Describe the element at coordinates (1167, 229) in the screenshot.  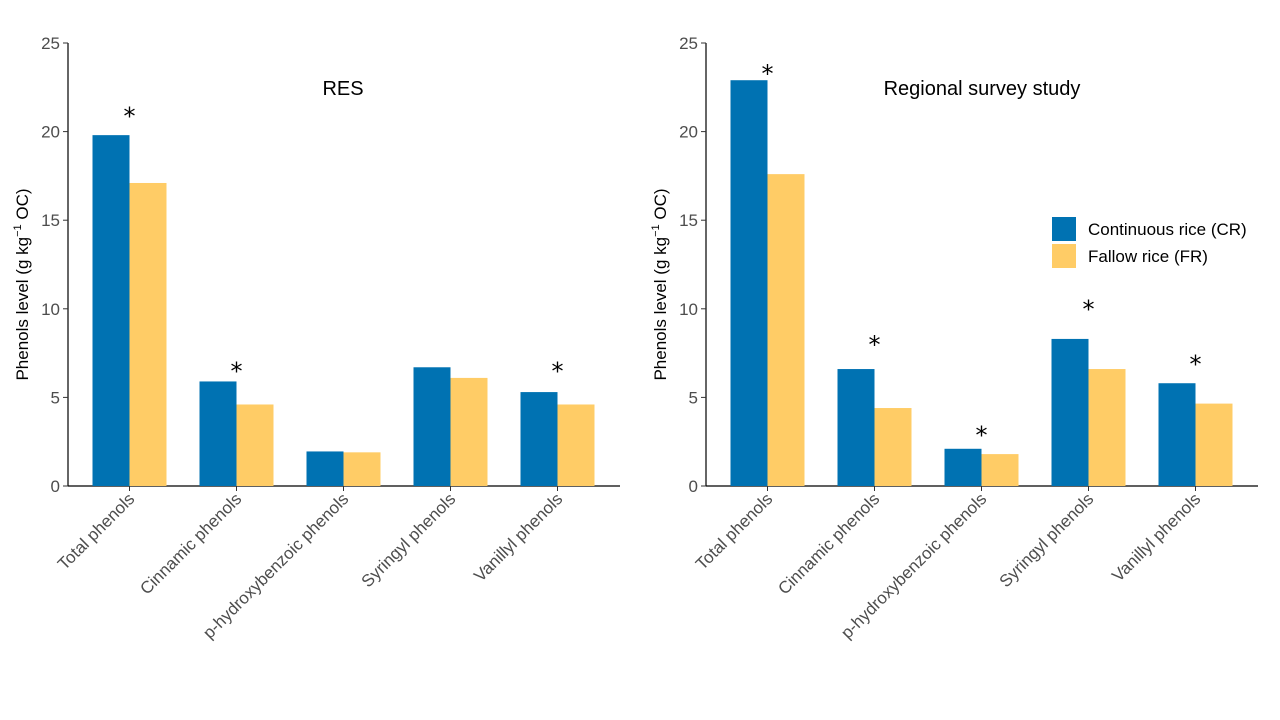
I see `legend-label: Continuous rice (CR)` at that location.